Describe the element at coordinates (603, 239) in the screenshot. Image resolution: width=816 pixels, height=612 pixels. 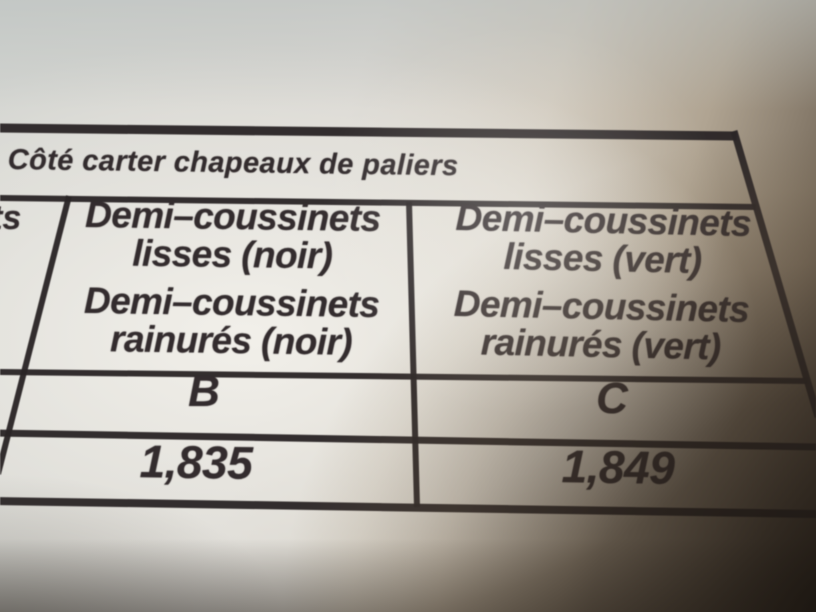
I see `column-label-smooth: Demi–coussinets lisses (vert)` at that location.